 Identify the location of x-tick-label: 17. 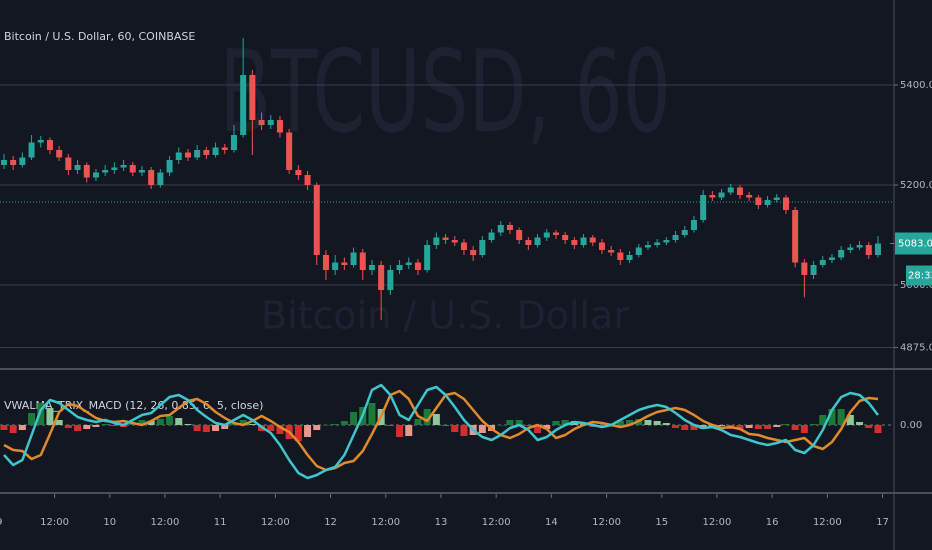
(882, 522).